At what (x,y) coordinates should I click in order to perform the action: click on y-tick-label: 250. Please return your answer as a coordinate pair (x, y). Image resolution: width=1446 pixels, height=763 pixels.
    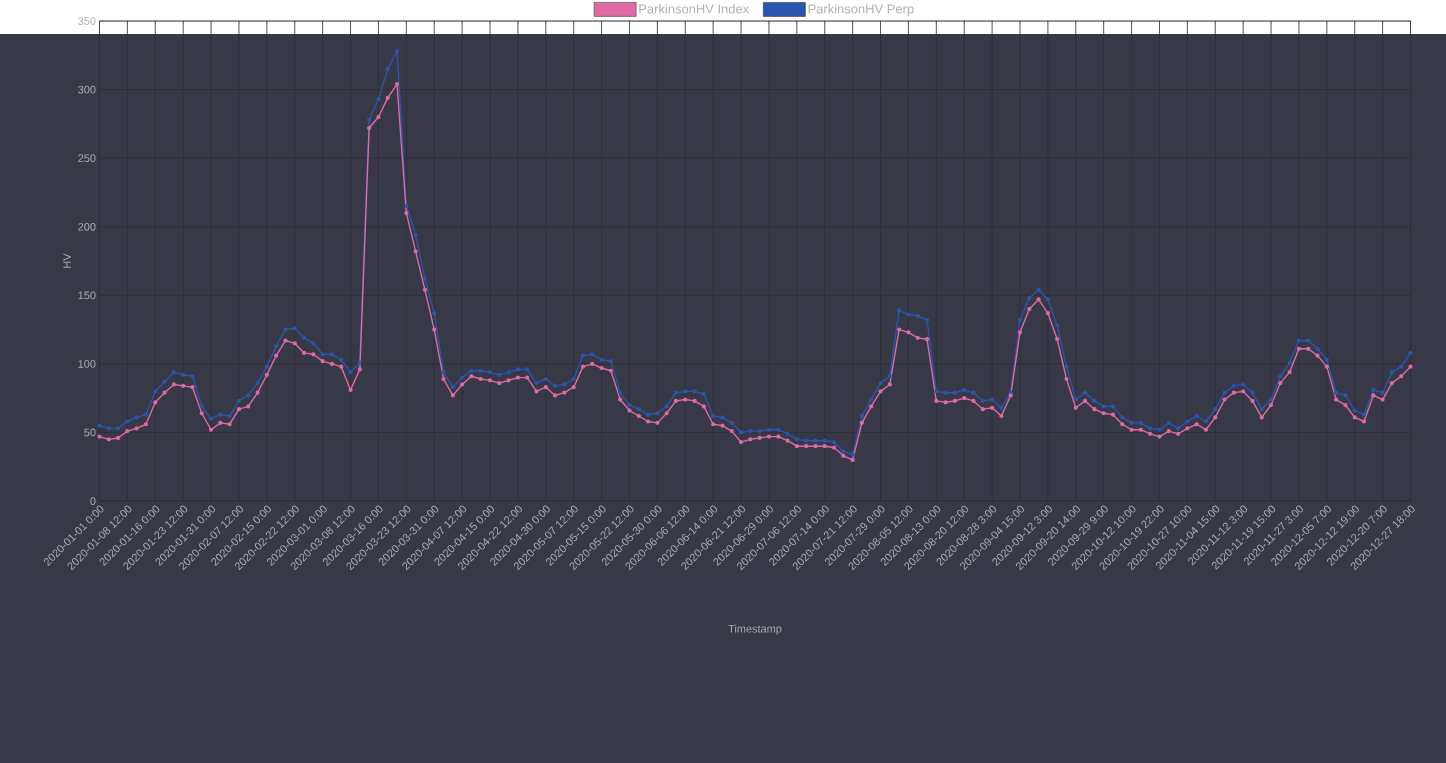
    Looking at the image, I should click on (87, 158).